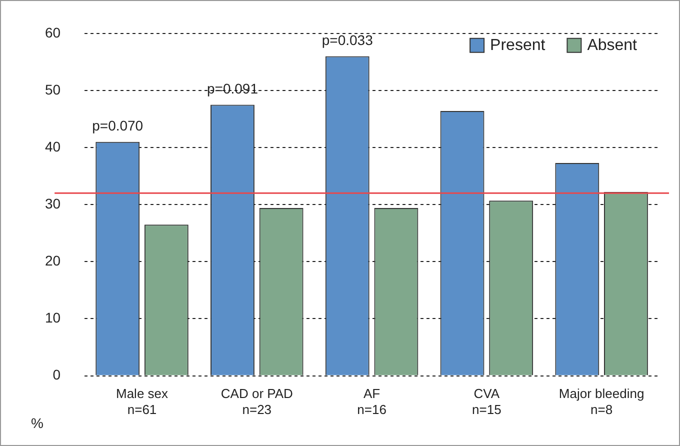 Image resolution: width=680 pixels, height=446 pixels. What do you see at coordinates (612, 45) in the screenshot?
I see `legend-label: Absent` at bounding box center [612, 45].